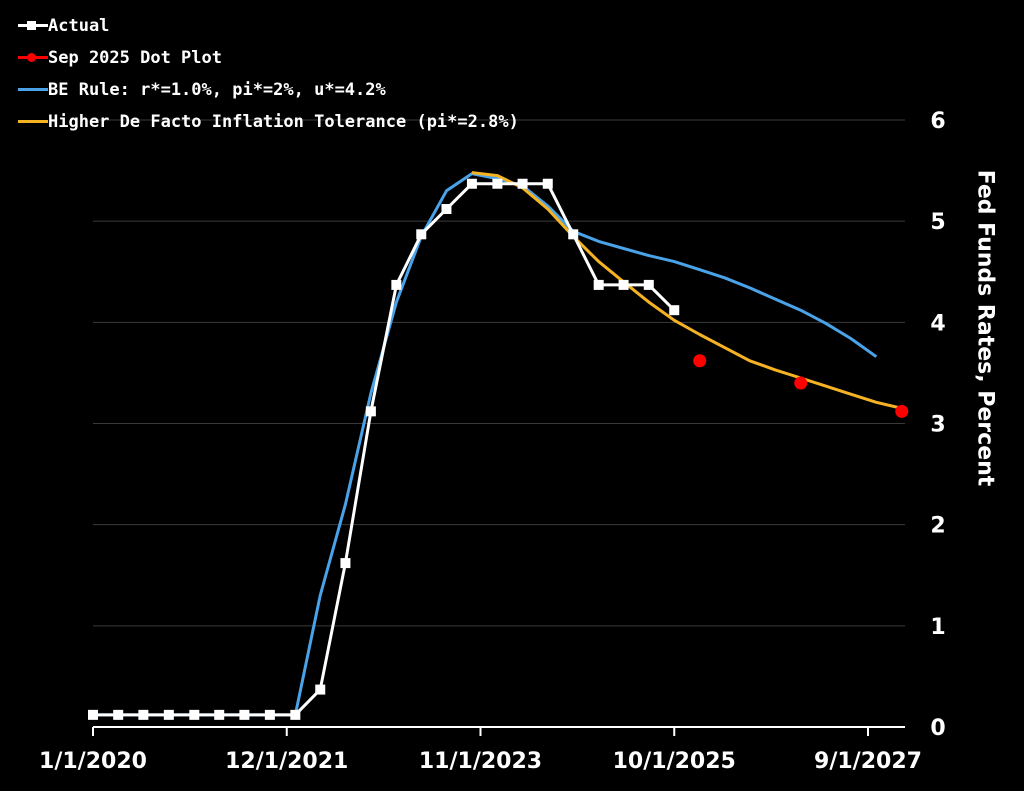 The width and height of the screenshot is (1024, 791). What do you see at coordinates (33, 122) in the screenshot?
I see `legend-swatch-inflation-tolerance` at bounding box center [33, 122].